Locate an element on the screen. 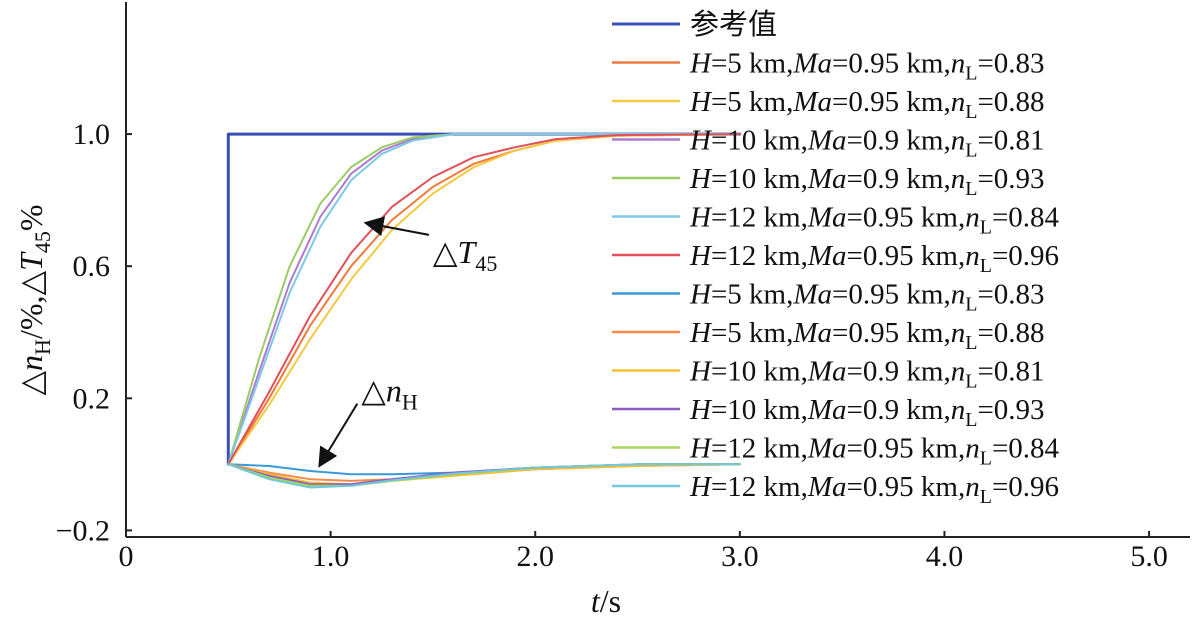 This screenshot has width=1200, height=625. x-tick-label: 2.0 is located at coordinates (535, 556).